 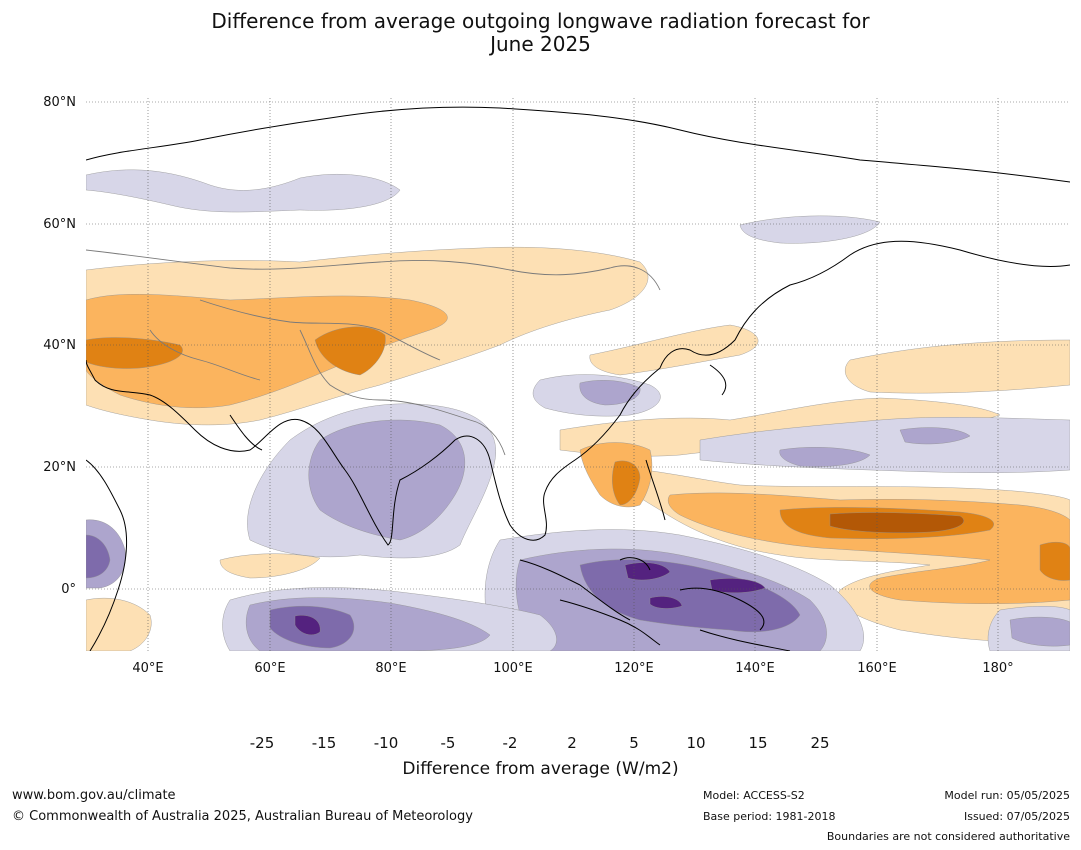 What do you see at coordinates (754, 795) in the screenshot?
I see `model-name: Model: ACCESS-S2` at bounding box center [754, 795].